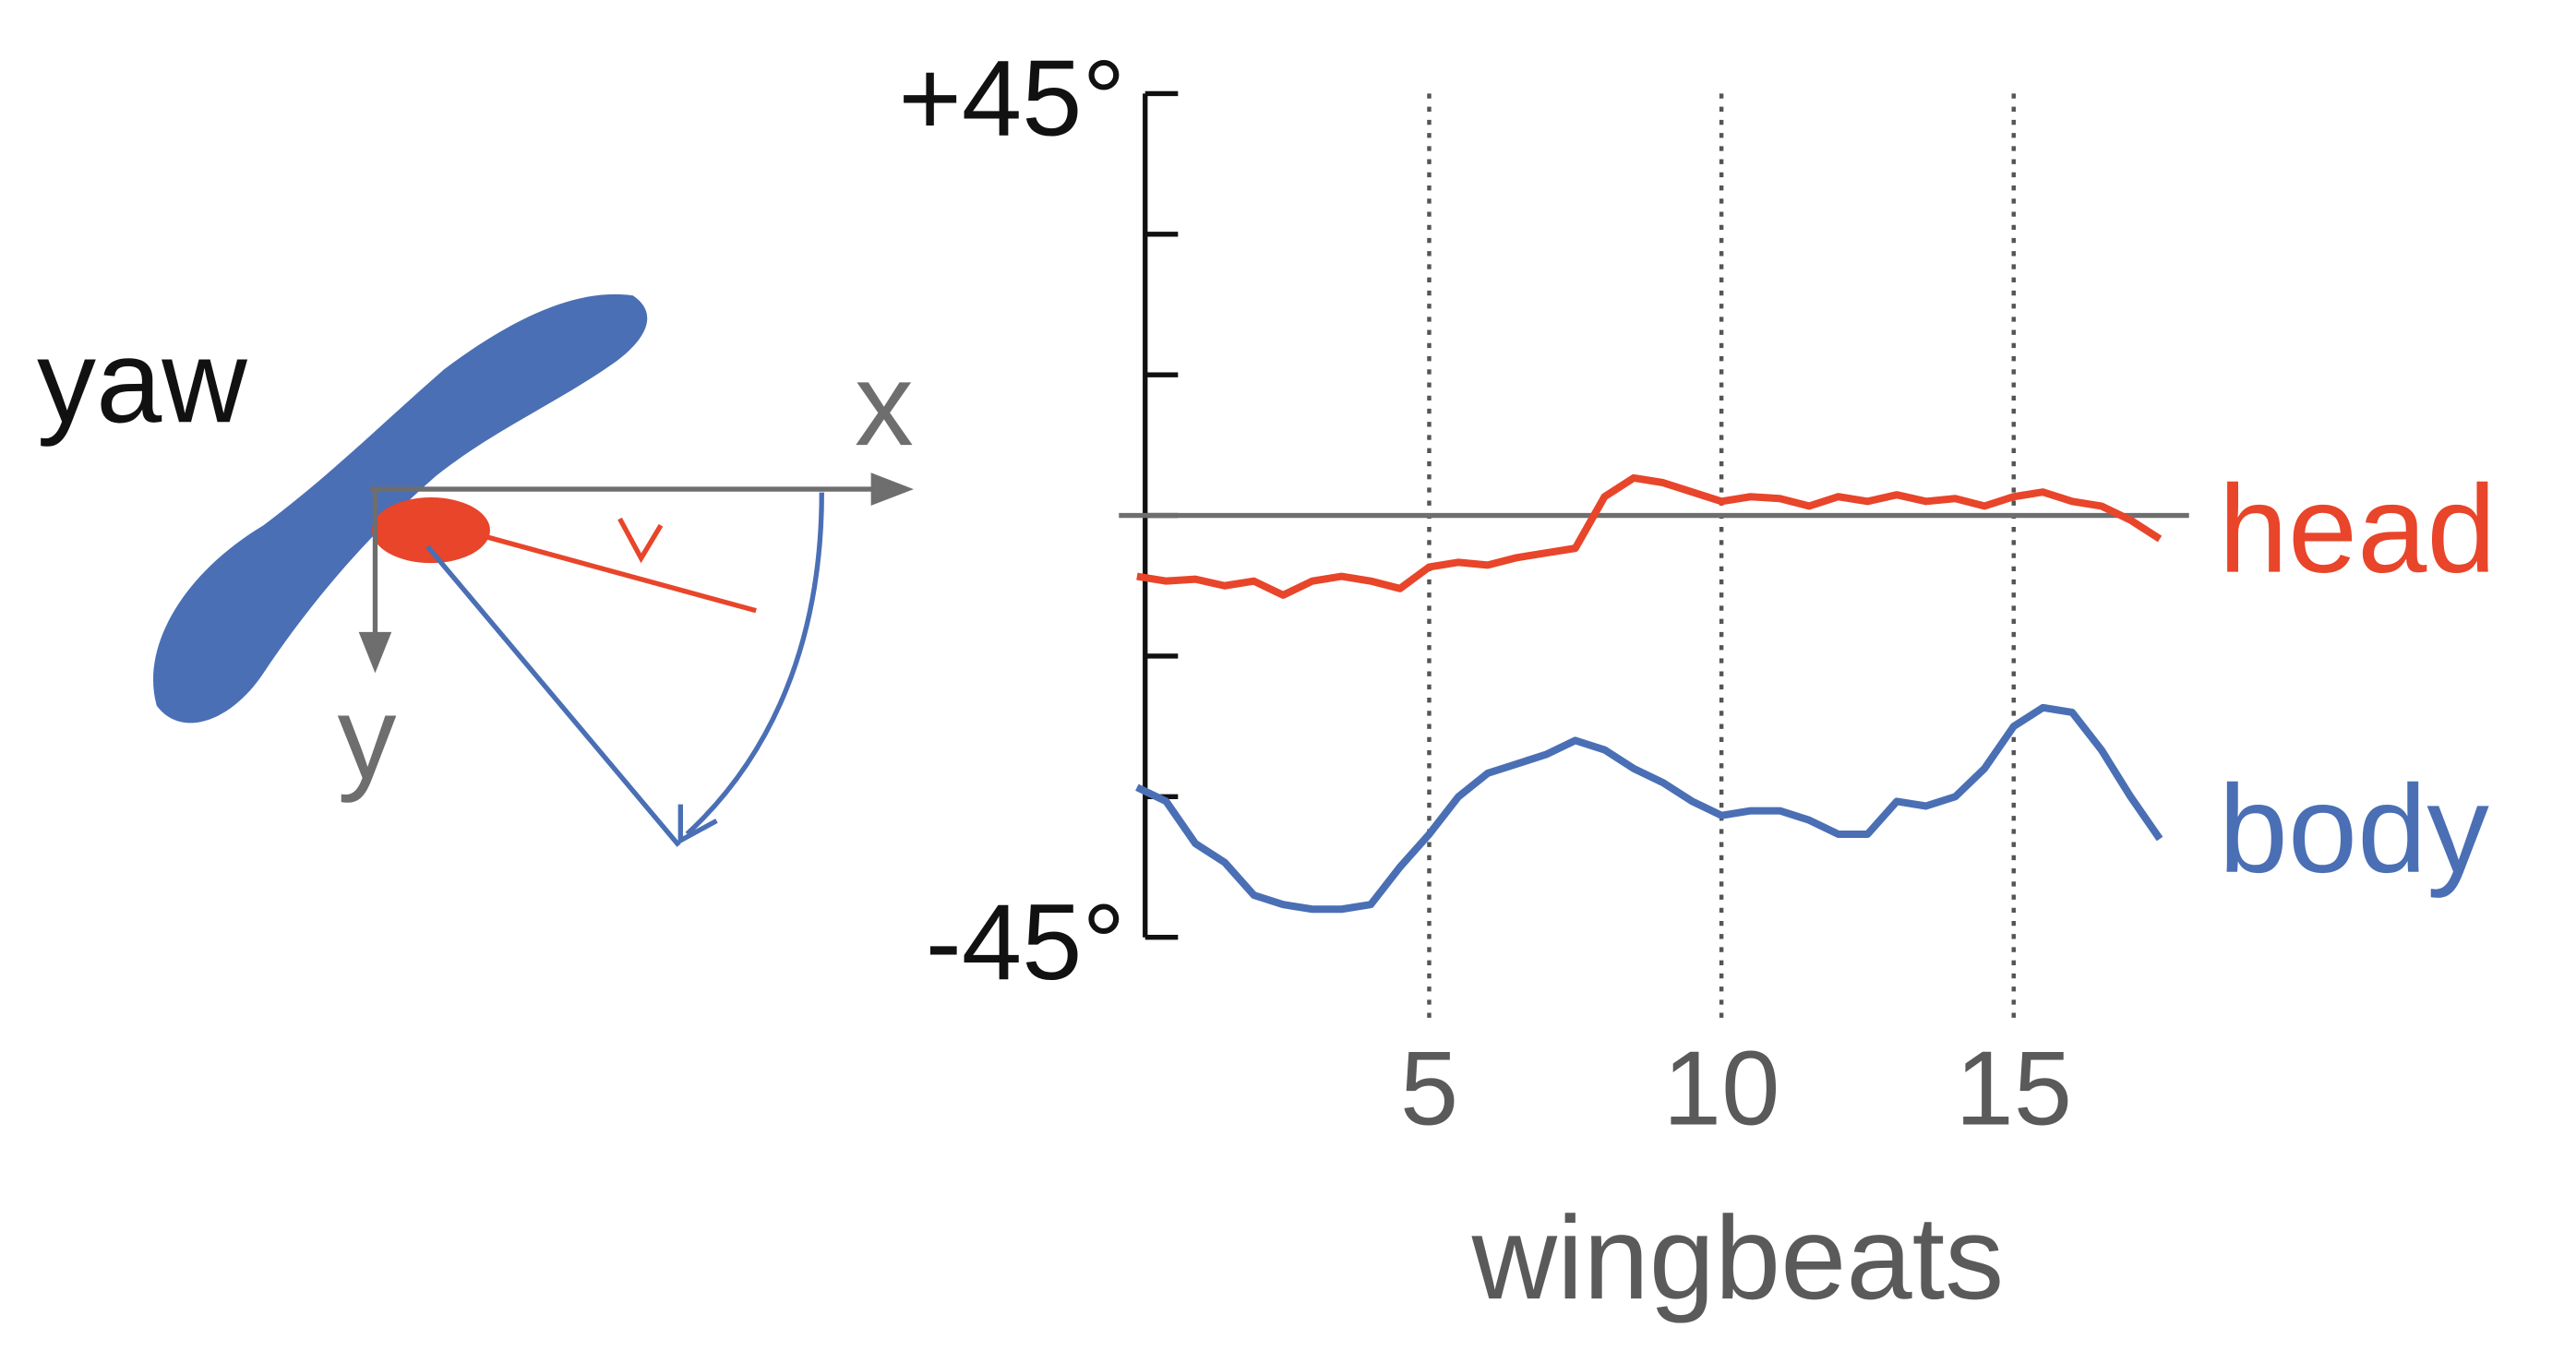 Image resolution: width=2576 pixels, height=1351 pixels. I want to click on y-axis-label: y, so click(368, 738).